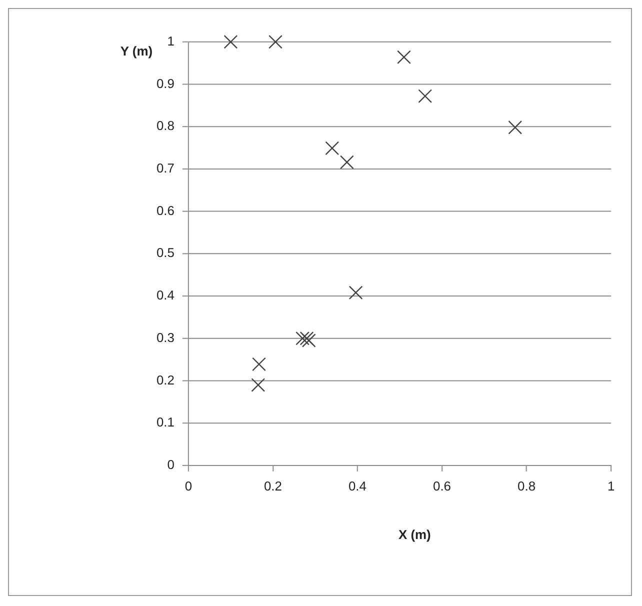 Image resolution: width=642 pixels, height=606 pixels. Describe the element at coordinates (136, 50) in the screenshot. I see `y-axis-title: Y (m)` at that location.